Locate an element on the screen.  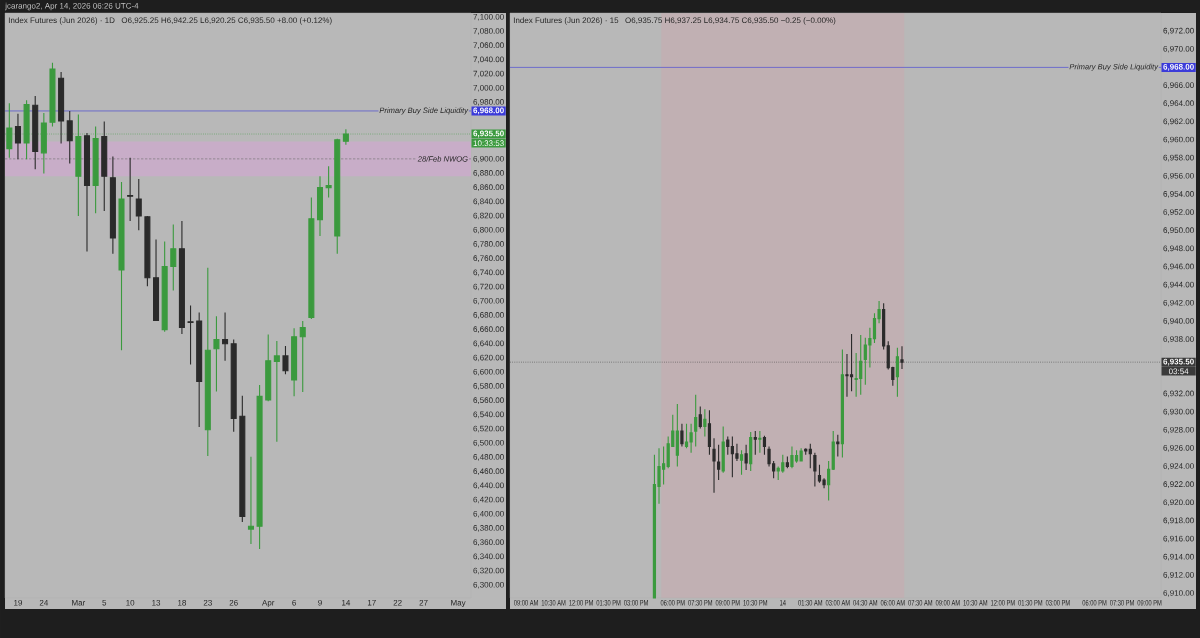
y-tick-label: 6,940.00 is located at coordinates (1178, 321).